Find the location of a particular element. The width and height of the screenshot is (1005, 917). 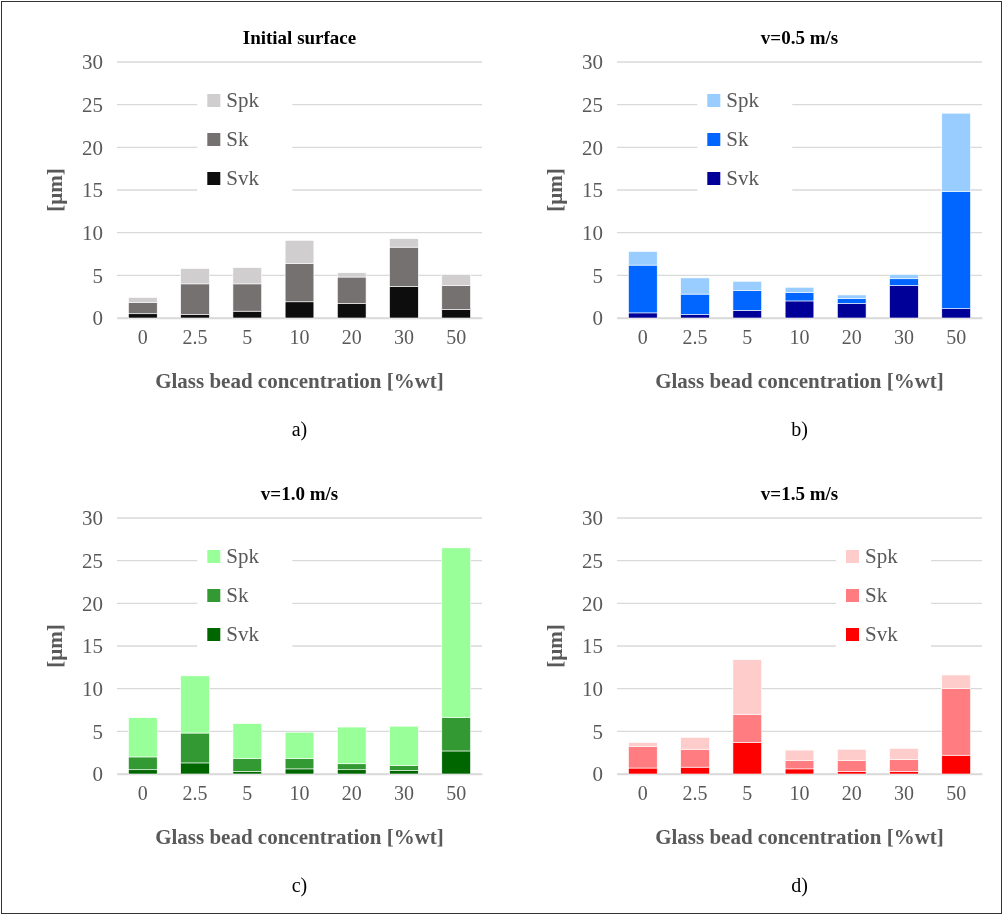

text: b) is located at coordinates (799, 429).